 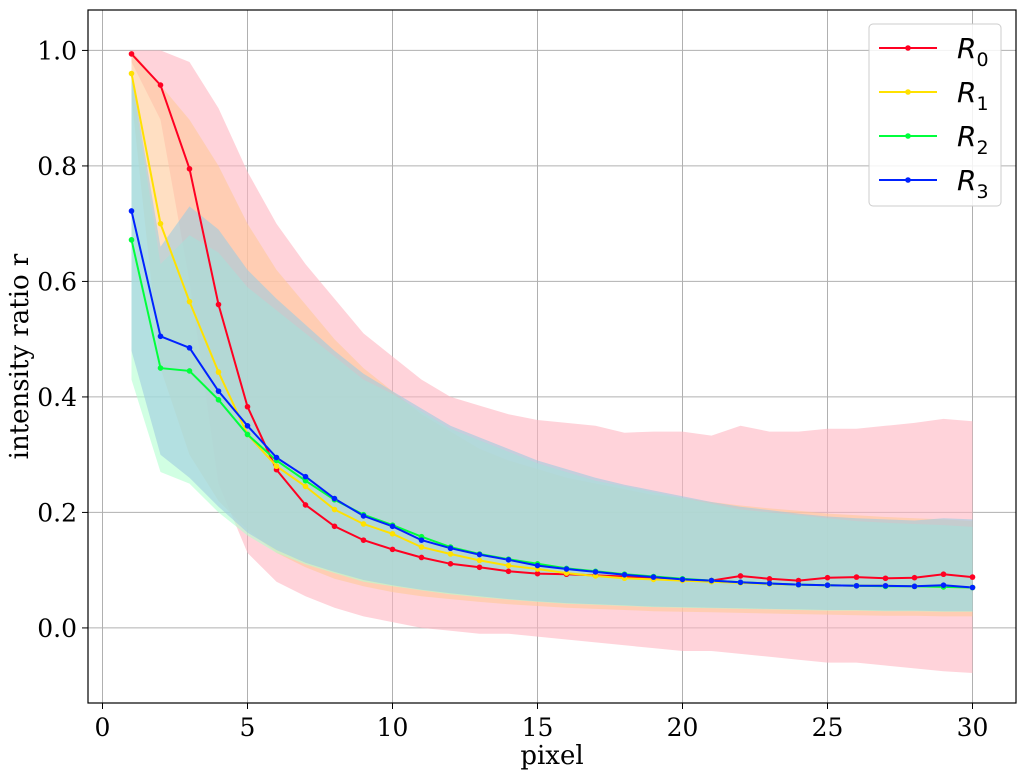 I want to click on y-tick-label: 0.8, so click(x=57, y=166).